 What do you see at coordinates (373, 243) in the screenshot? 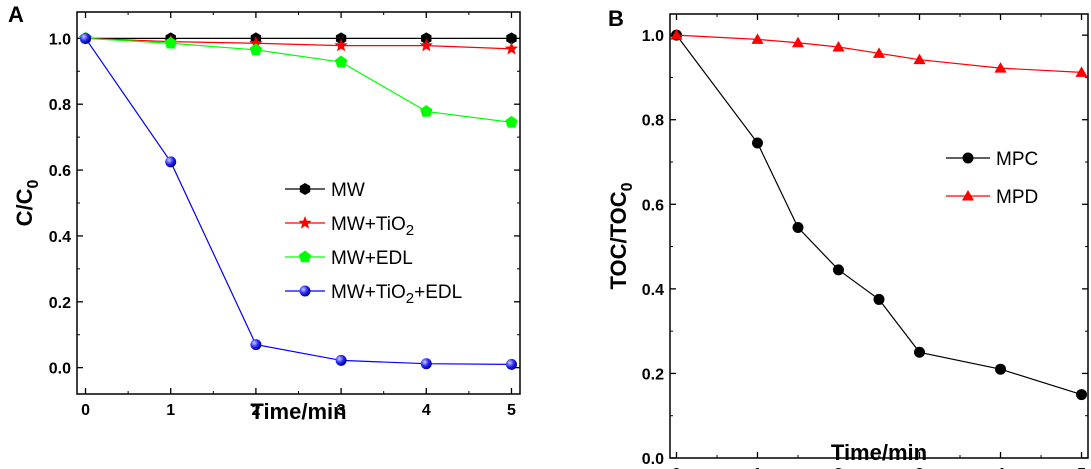
I see `legend: MW MW+TiO2 MW+EDL MW+TiO2+EDL` at bounding box center [373, 243].